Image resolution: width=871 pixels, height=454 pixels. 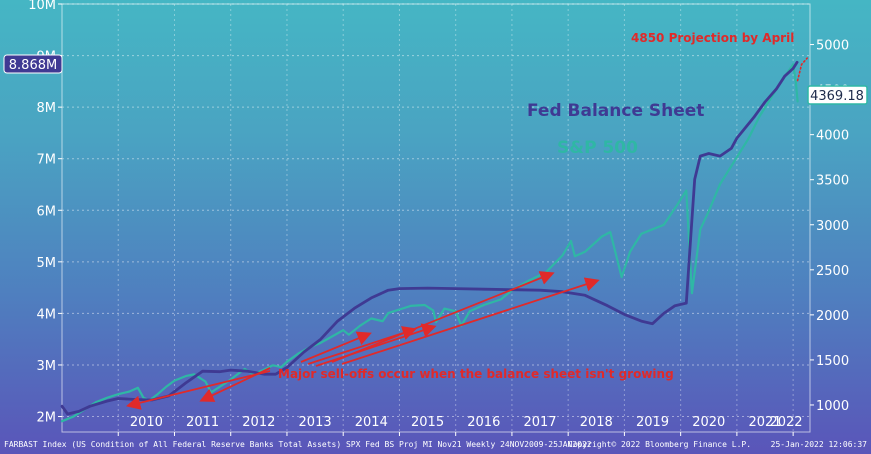 What do you see at coordinates (42, 6) in the screenshot?
I see `left-tick-label-8: 10M` at bounding box center [42, 6].